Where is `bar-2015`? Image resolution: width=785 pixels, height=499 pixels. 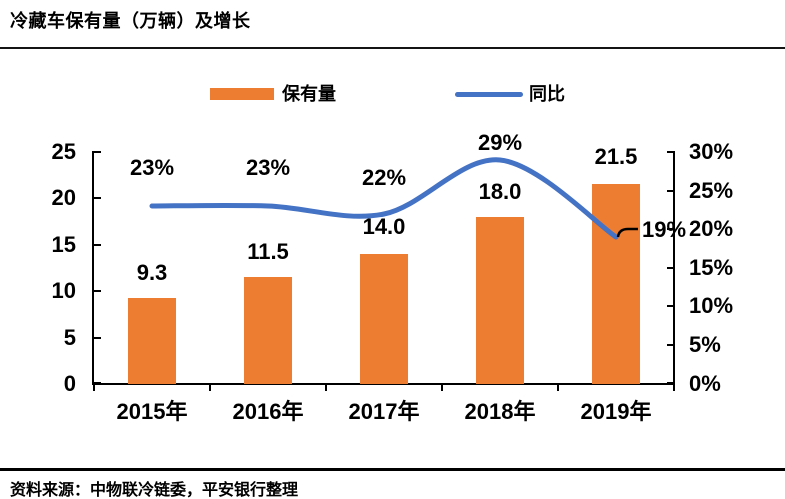
bar-2015 is located at coordinates (152, 341).